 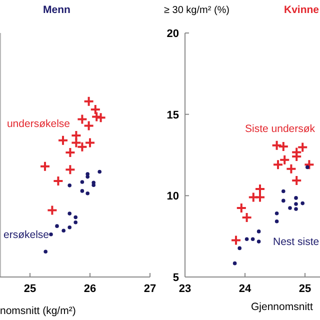 I want to click on y-tick-label: 5, so click(x=175, y=278).